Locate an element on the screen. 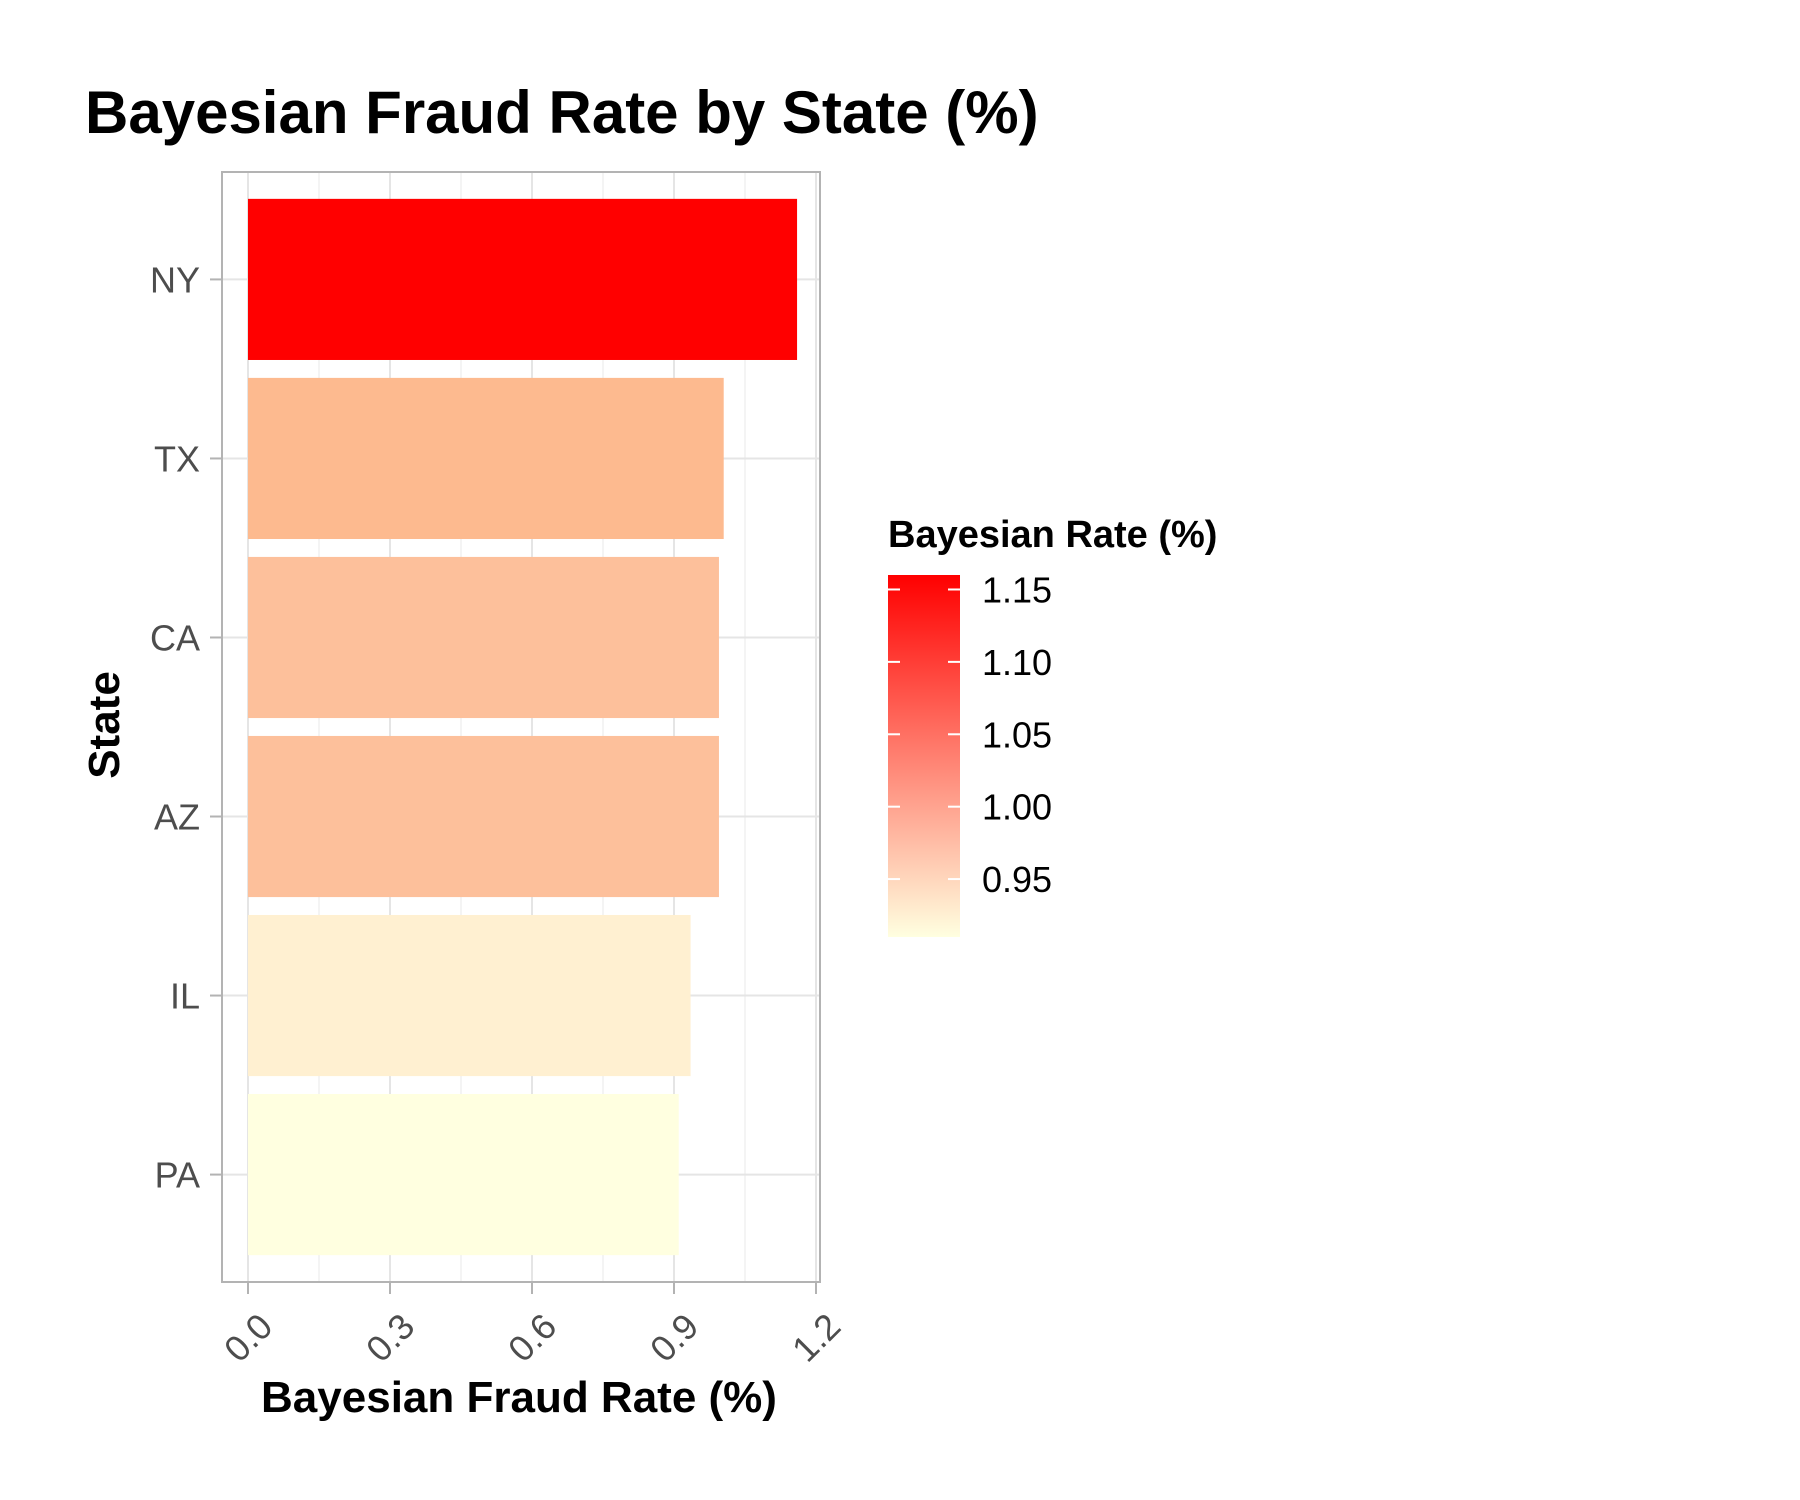 This screenshot has height=1500, width=1800. bar-az is located at coordinates (483, 816).